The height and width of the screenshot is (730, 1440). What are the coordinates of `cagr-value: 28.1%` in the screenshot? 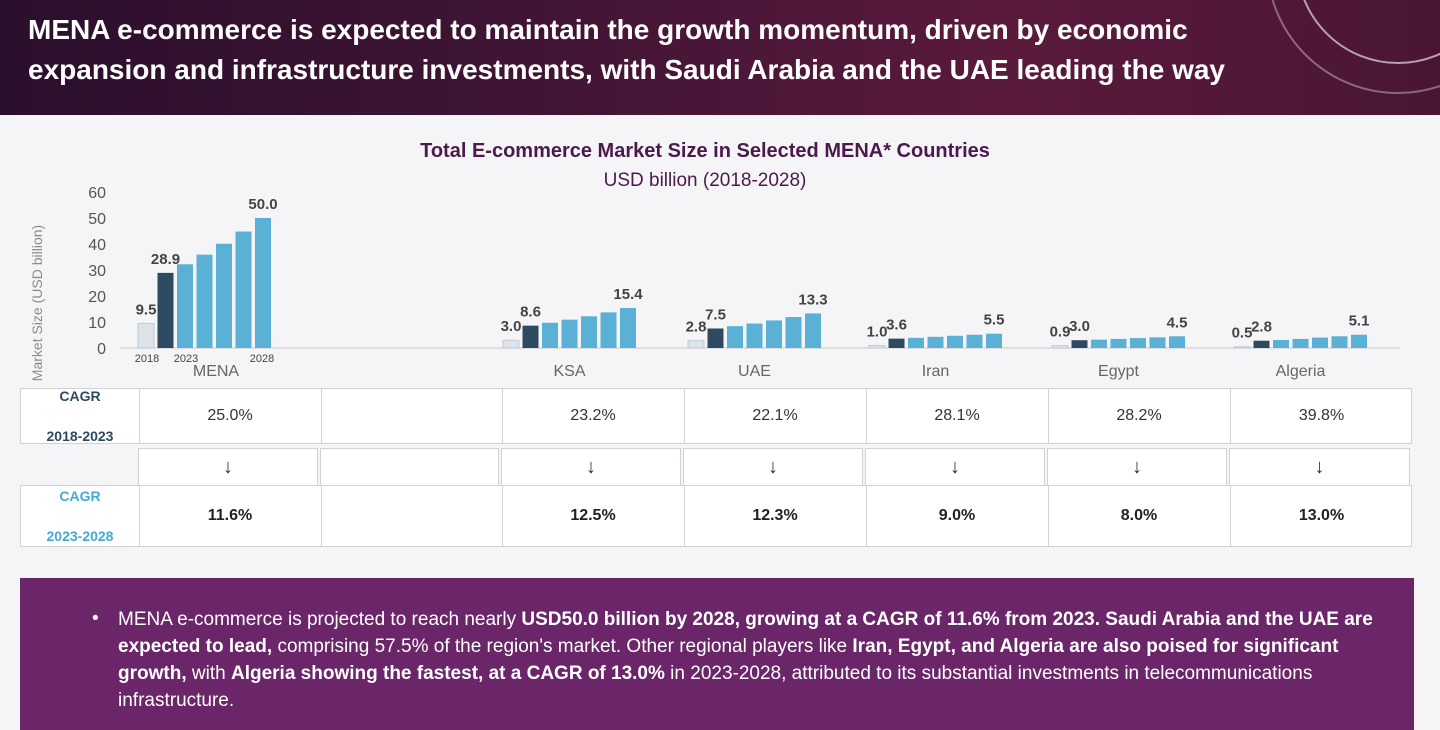 It's located at (957, 415).